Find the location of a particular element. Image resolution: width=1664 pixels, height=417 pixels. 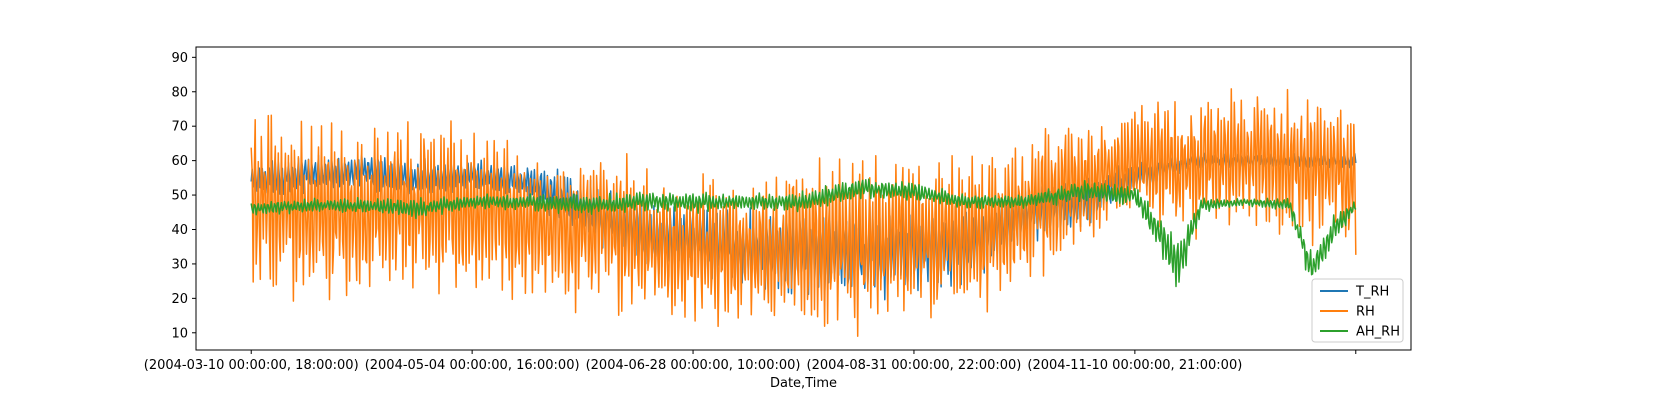

y-tick-label: 10 is located at coordinates (179, 333).